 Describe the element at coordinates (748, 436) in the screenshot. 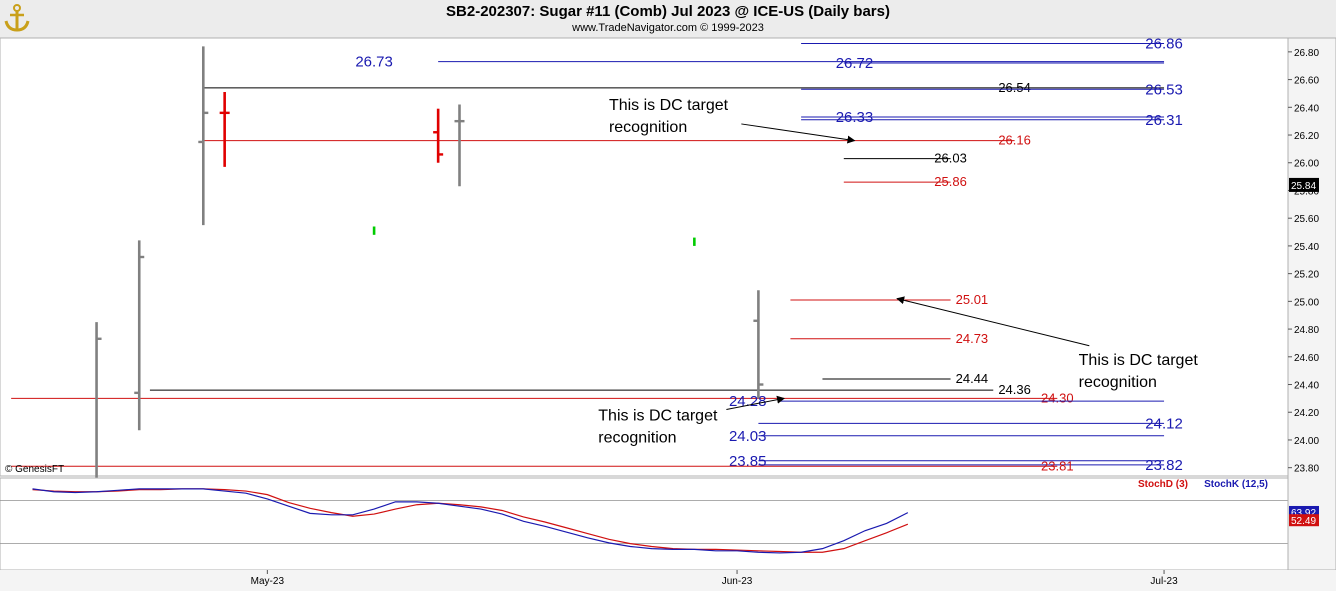

I see `level-label: 24.03` at that location.